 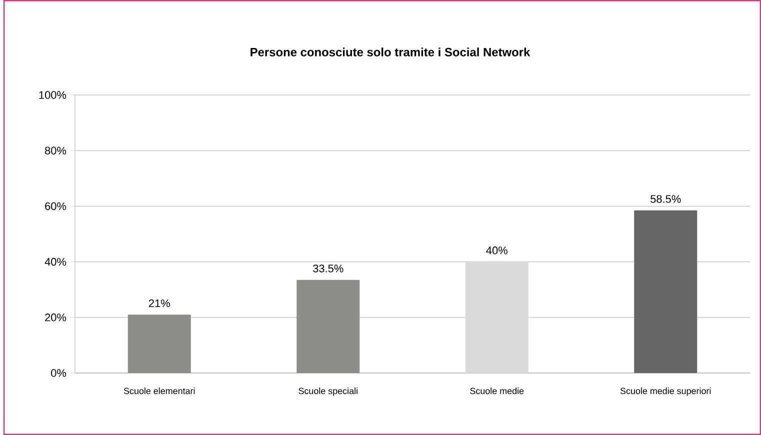 What do you see at coordinates (328, 268) in the screenshot?
I see `data-label: 33.5%` at bounding box center [328, 268].